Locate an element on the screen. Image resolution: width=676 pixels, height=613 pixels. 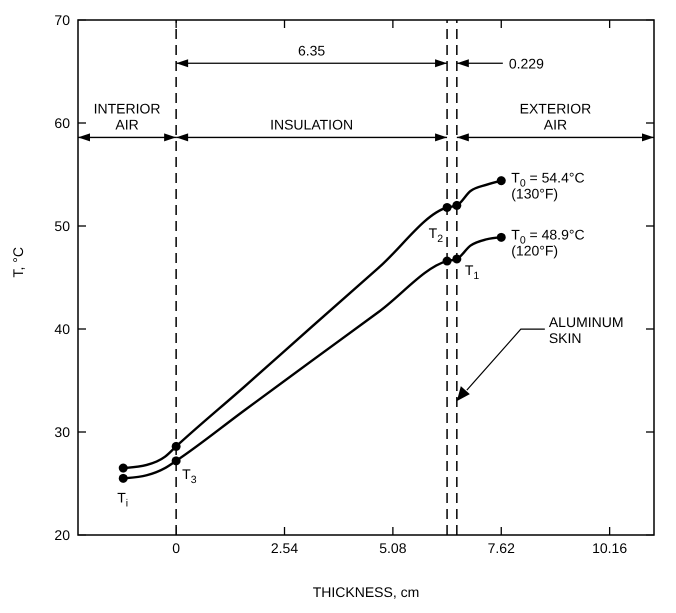
y-tick-label: 70 is located at coordinates (62, 20).